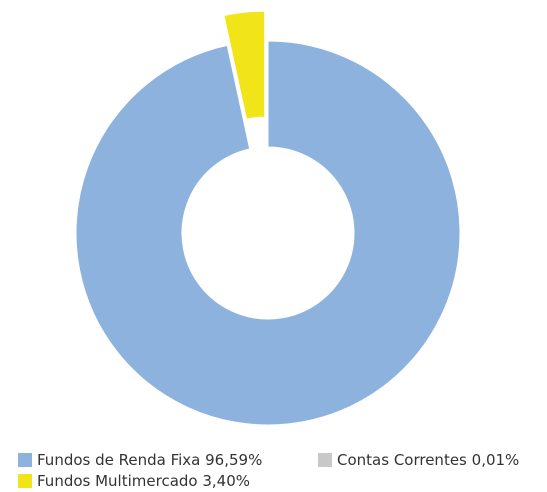 The height and width of the screenshot is (492, 547). Describe the element at coordinates (118, 460) in the screenshot. I see `legend-name: Fundos de Renda Fixa` at that location.